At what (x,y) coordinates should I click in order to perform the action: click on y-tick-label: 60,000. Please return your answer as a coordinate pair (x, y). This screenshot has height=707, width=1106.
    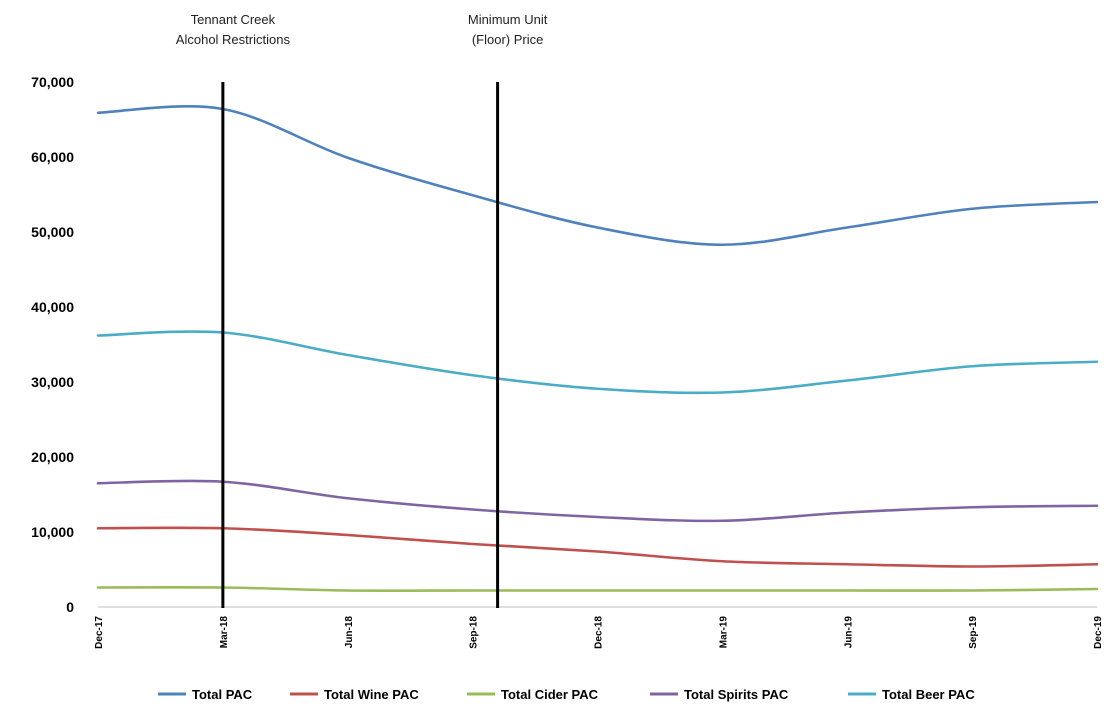
    Looking at the image, I should click on (52, 157).